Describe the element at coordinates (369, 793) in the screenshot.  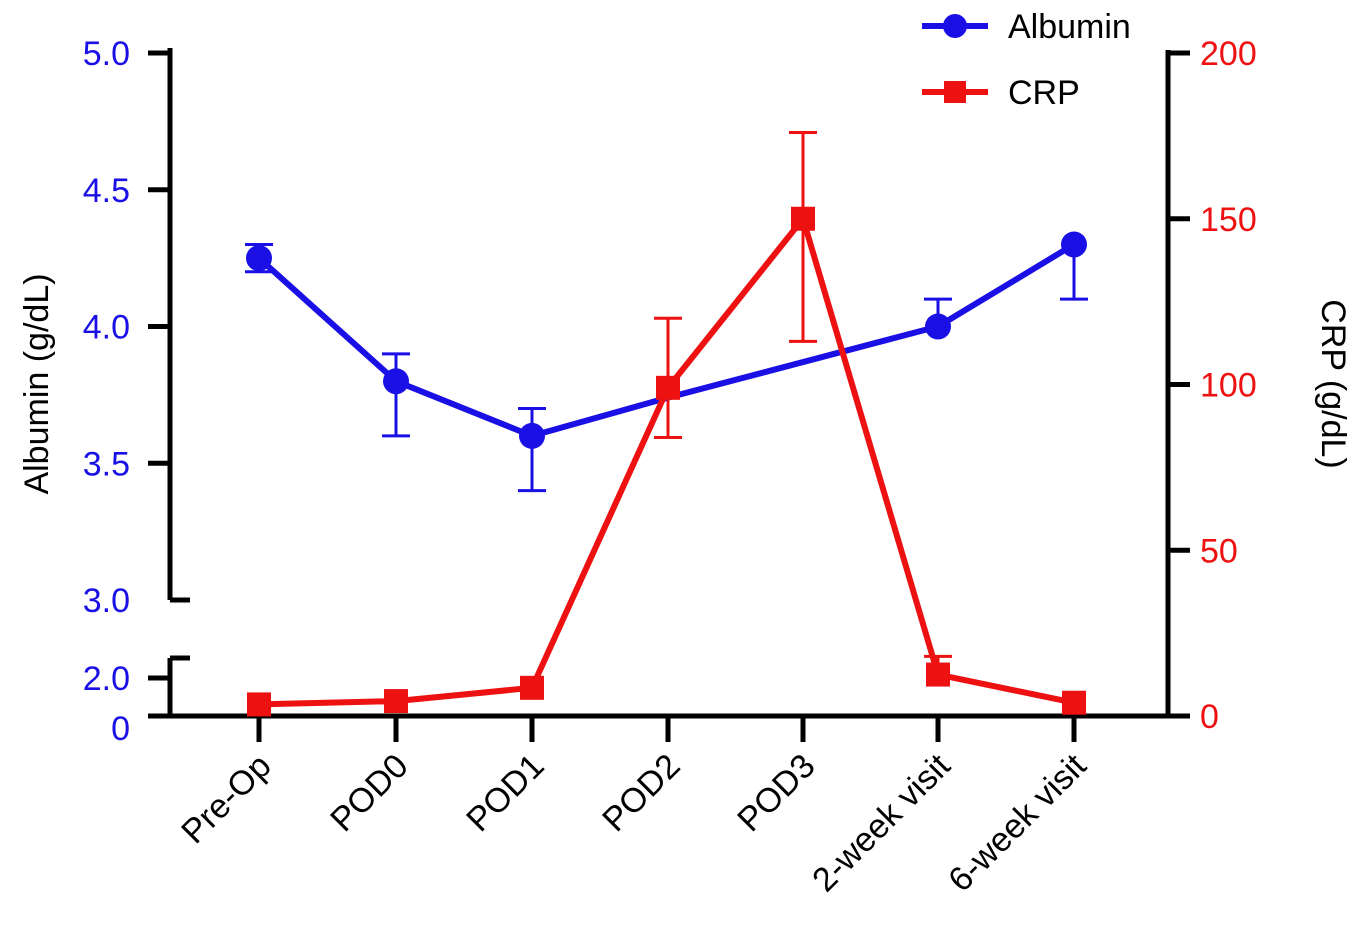
I see `x-tick-label: POD0` at that location.